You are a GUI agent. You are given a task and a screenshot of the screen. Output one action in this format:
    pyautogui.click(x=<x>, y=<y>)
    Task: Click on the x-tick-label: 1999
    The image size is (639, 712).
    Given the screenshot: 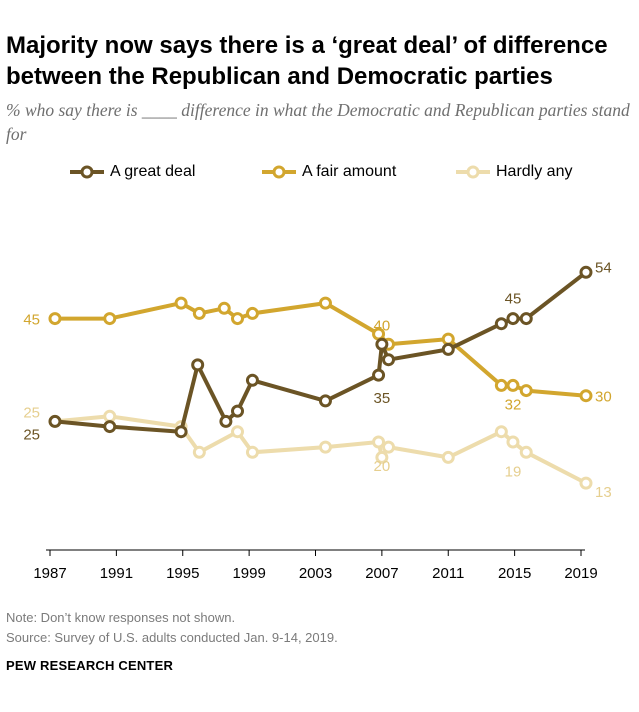 What is the action you would take?
    pyautogui.click(x=248, y=573)
    